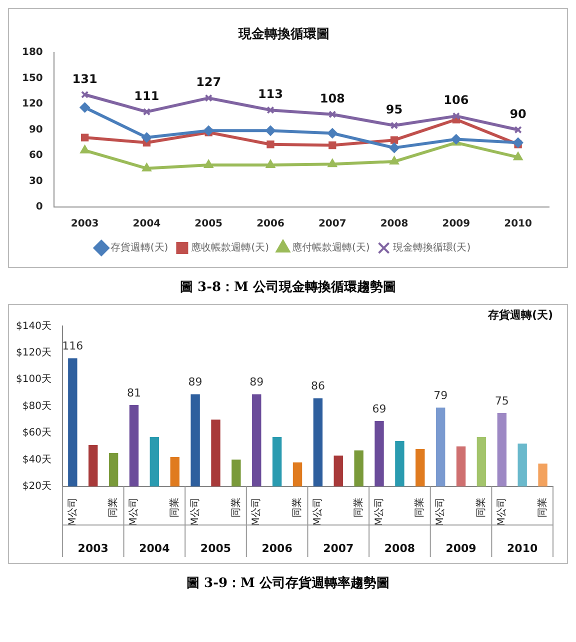  What do you see at coordinates (209, 82) in the screenshot?
I see `data-label: 127` at bounding box center [209, 82].